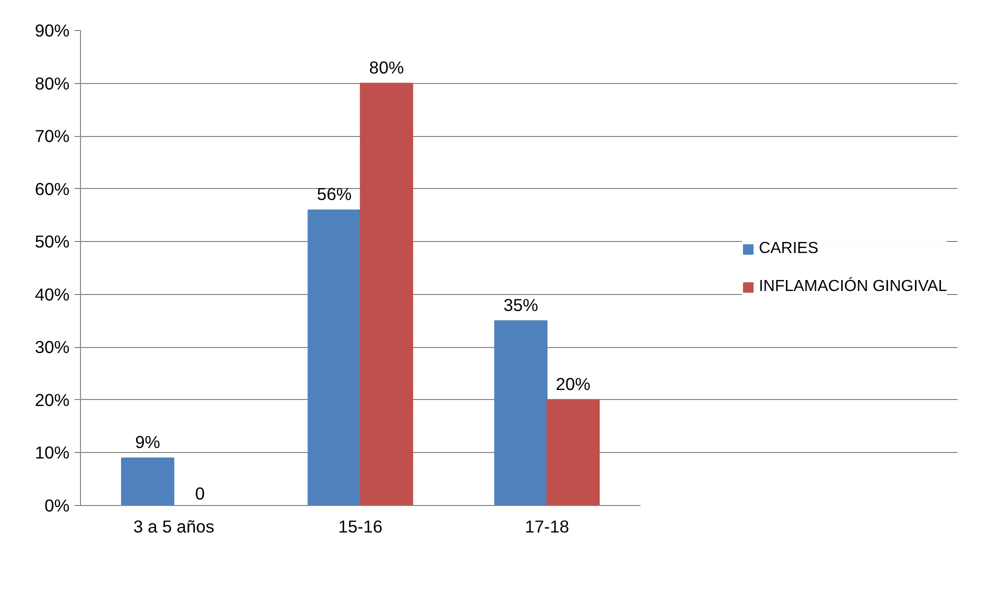 The height and width of the screenshot is (596, 998). I want to click on data-label: 20%, so click(573, 384).